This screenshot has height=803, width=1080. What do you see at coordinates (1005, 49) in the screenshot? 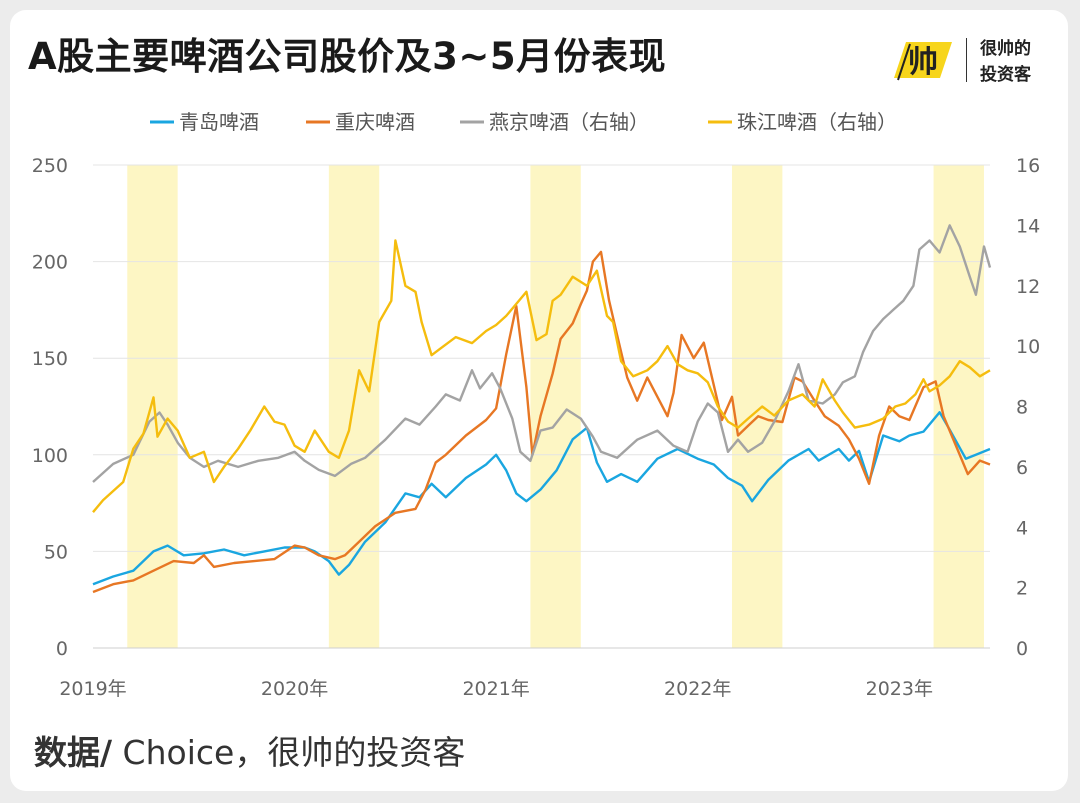
I see `logo-text-line1: 很帅的` at bounding box center [1005, 49].